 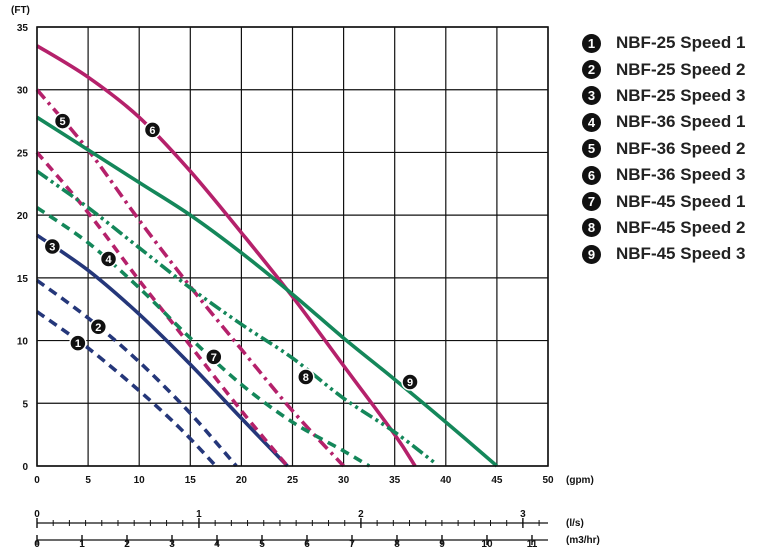 I want to click on legend-number-badge: 6, so click(x=591, y=175).